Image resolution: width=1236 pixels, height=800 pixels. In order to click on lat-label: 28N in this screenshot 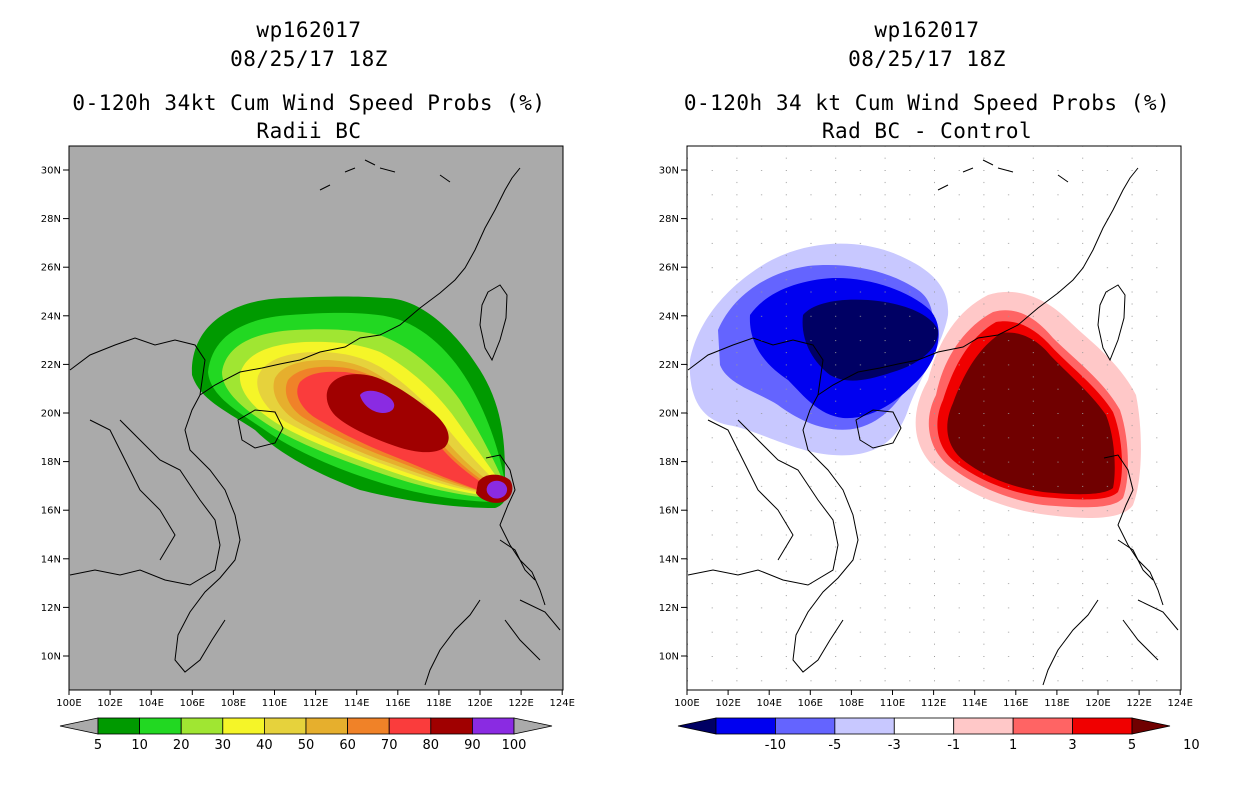, I will do `click(51, 219)`.